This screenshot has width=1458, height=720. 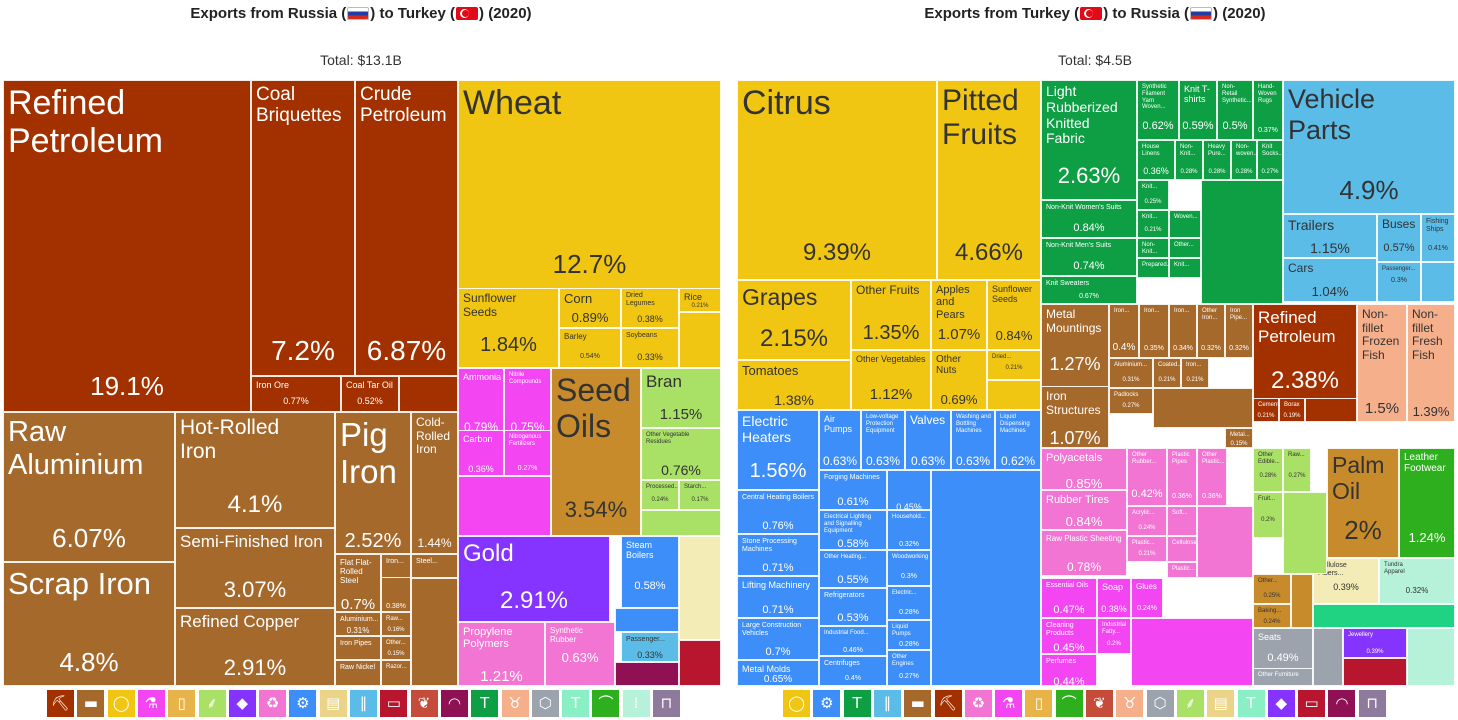 What do you see at coordinates (1084, 469) in the screenshot?
I see `right-tile-polyacetals-82: Polyacetals 0.85%` at bounding box center [1084, 469].